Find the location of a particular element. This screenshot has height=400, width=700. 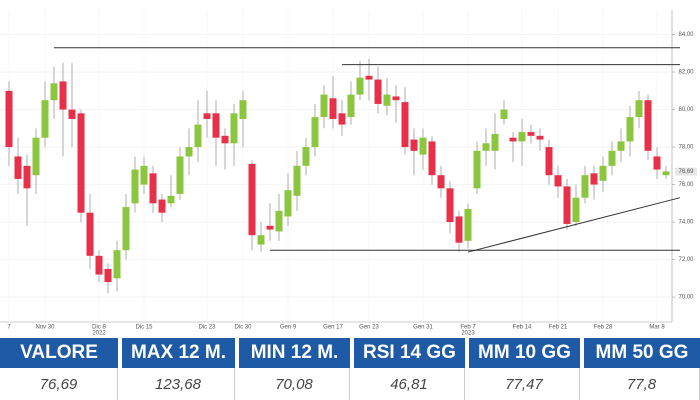

x-tick-label: Feb 21 is located at coordinates (558, 328).